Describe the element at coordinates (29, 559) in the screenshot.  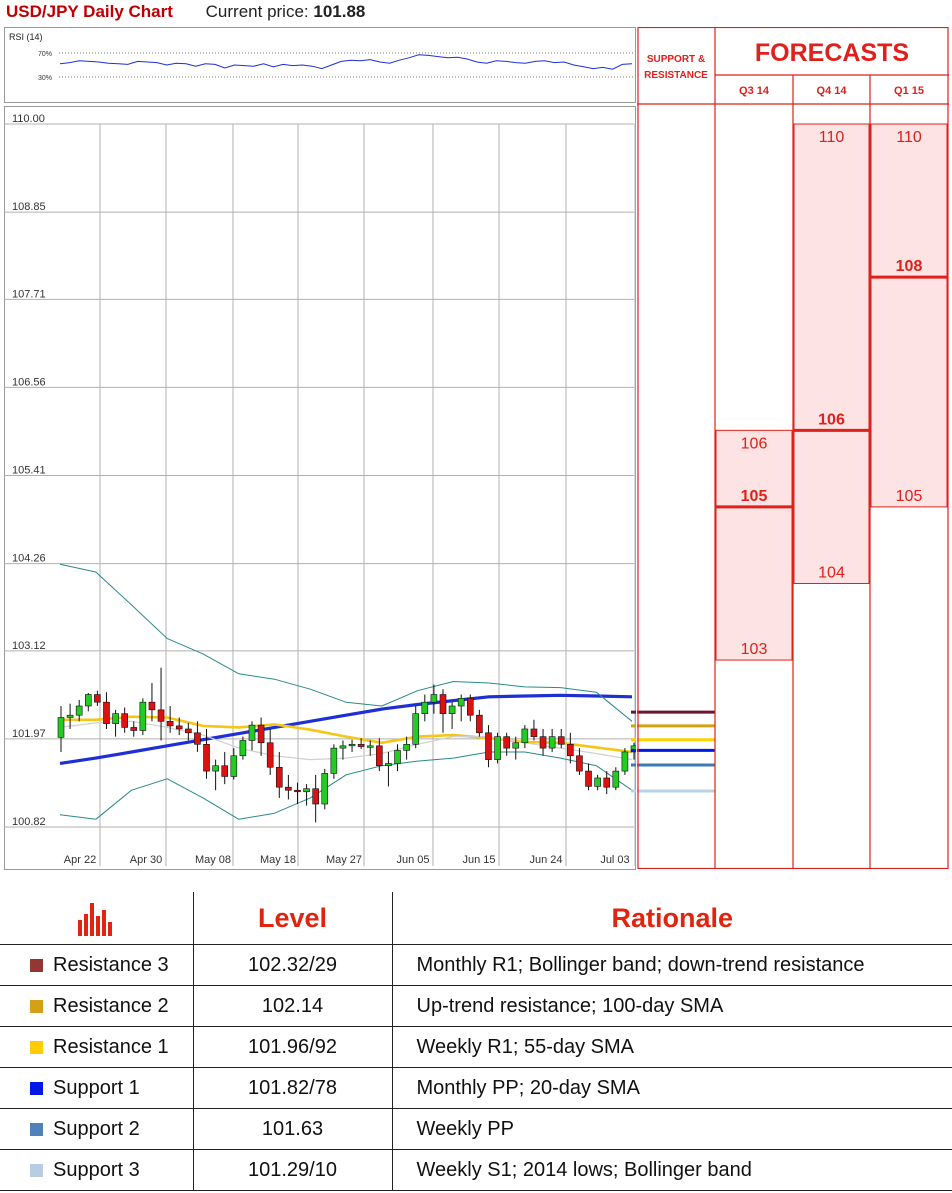
I see `y-tick-label: 104.26` at that location.